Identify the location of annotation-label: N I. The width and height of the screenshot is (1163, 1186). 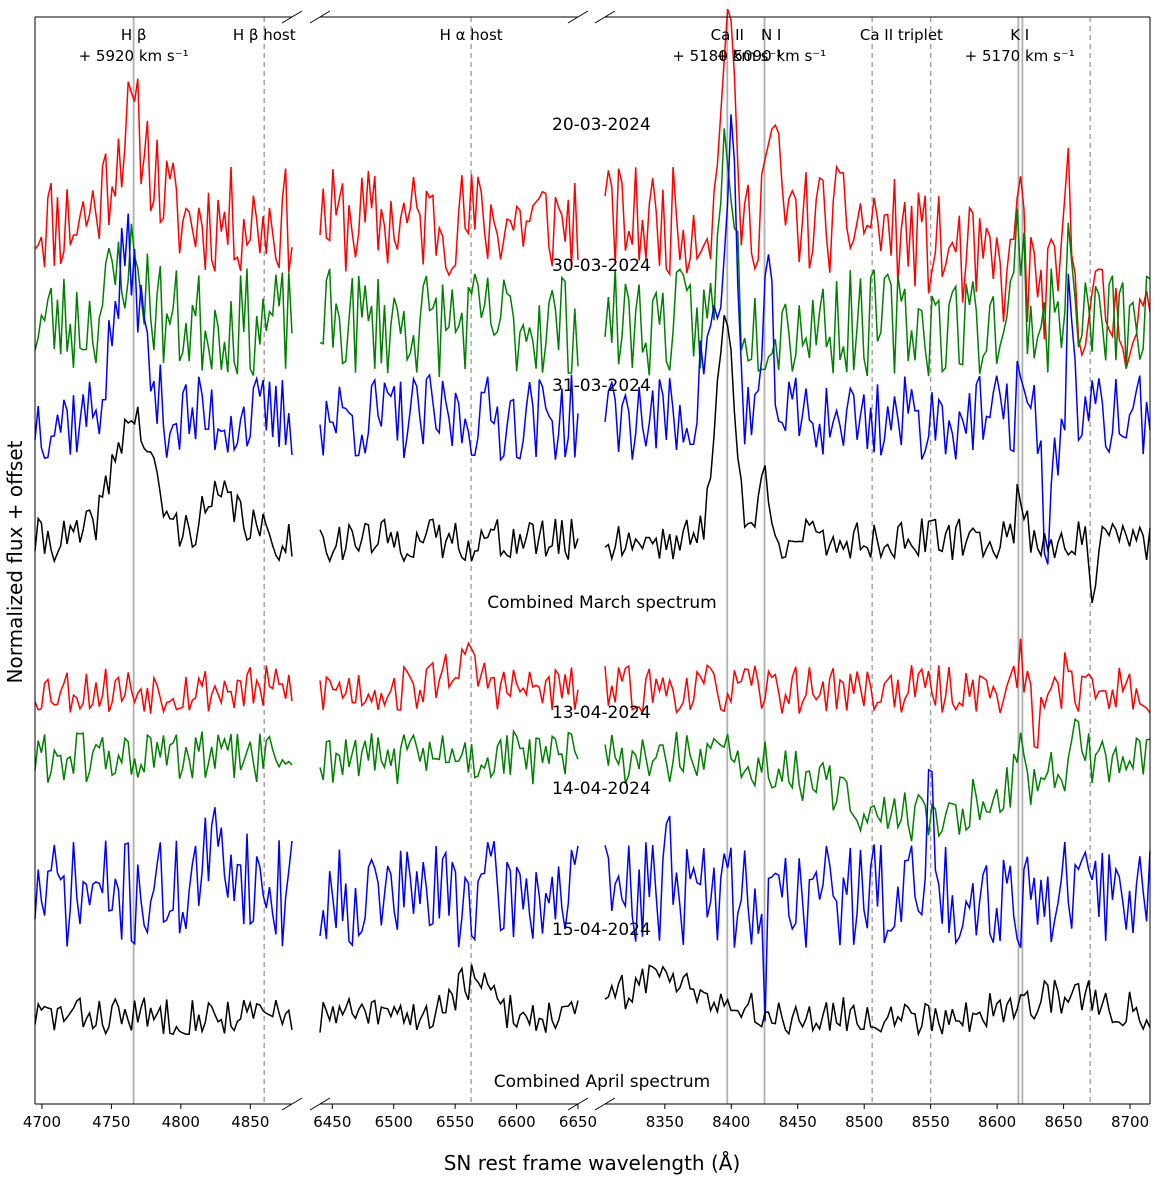
(771, 35).